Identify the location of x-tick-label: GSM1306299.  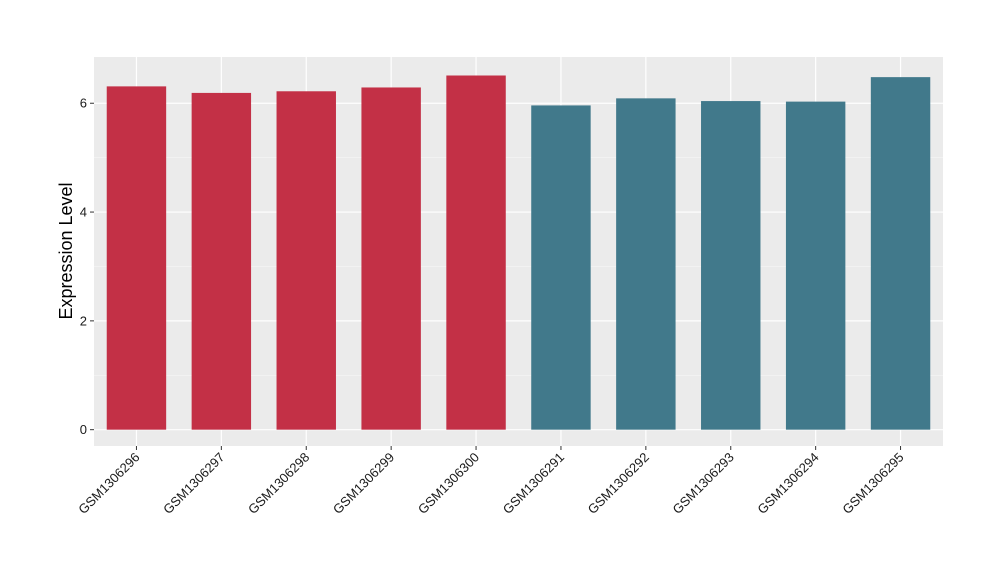
(363, 483).